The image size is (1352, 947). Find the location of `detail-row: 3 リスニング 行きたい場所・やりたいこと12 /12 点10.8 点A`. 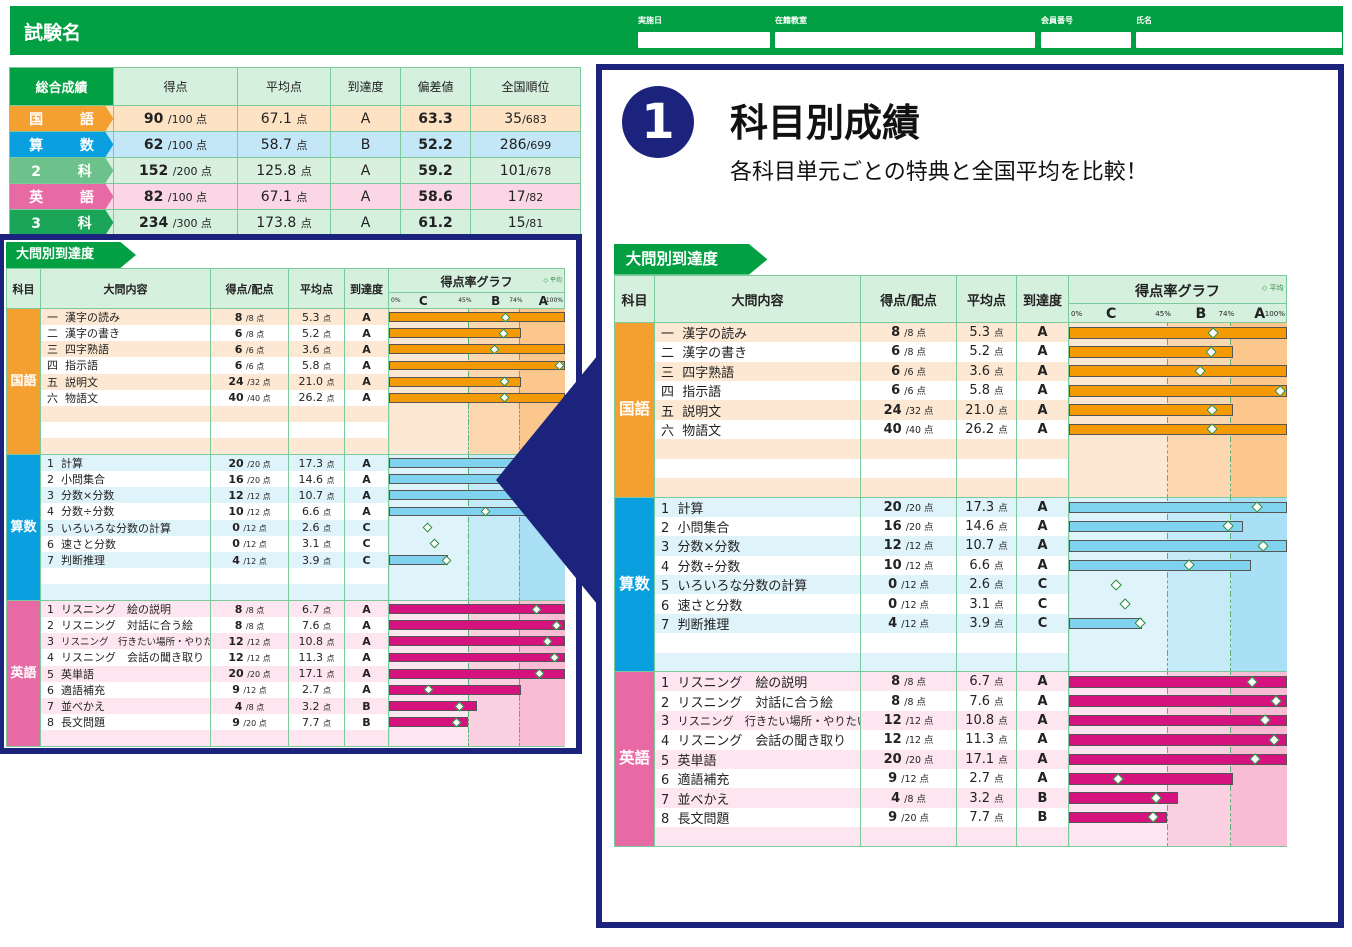

detail-row: 3 リスニング 行きたい場所・やりたいこと12 /12 点10.8 点A is located at coordinates (951, 720).